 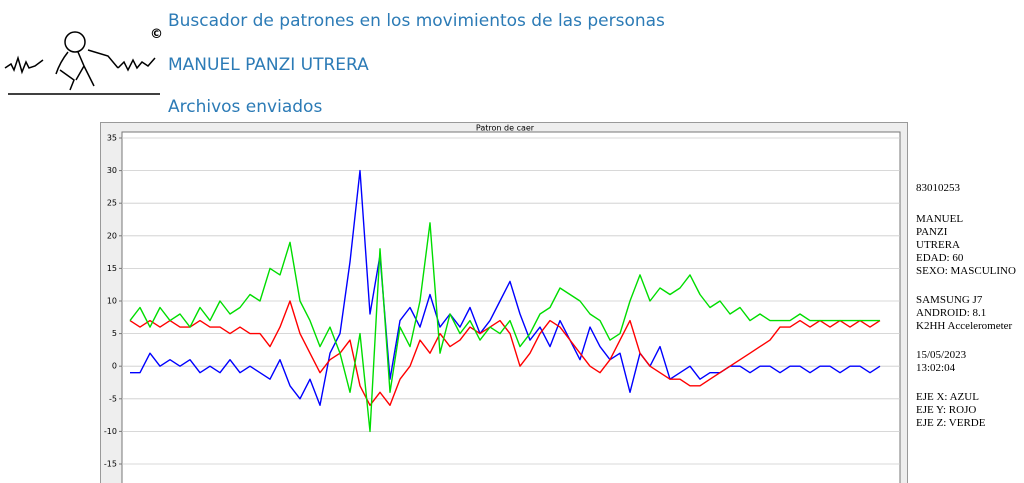 I want to click on user-name: MANUEL PANZI UTRERA, so click(x=268, y=65).